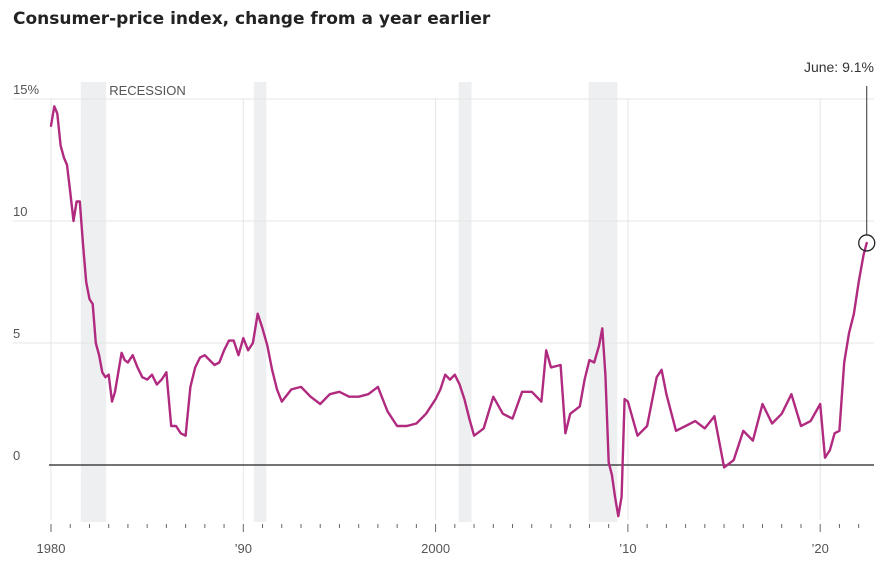  I want to click on recession-label: RECESSION, so click(147, 90).